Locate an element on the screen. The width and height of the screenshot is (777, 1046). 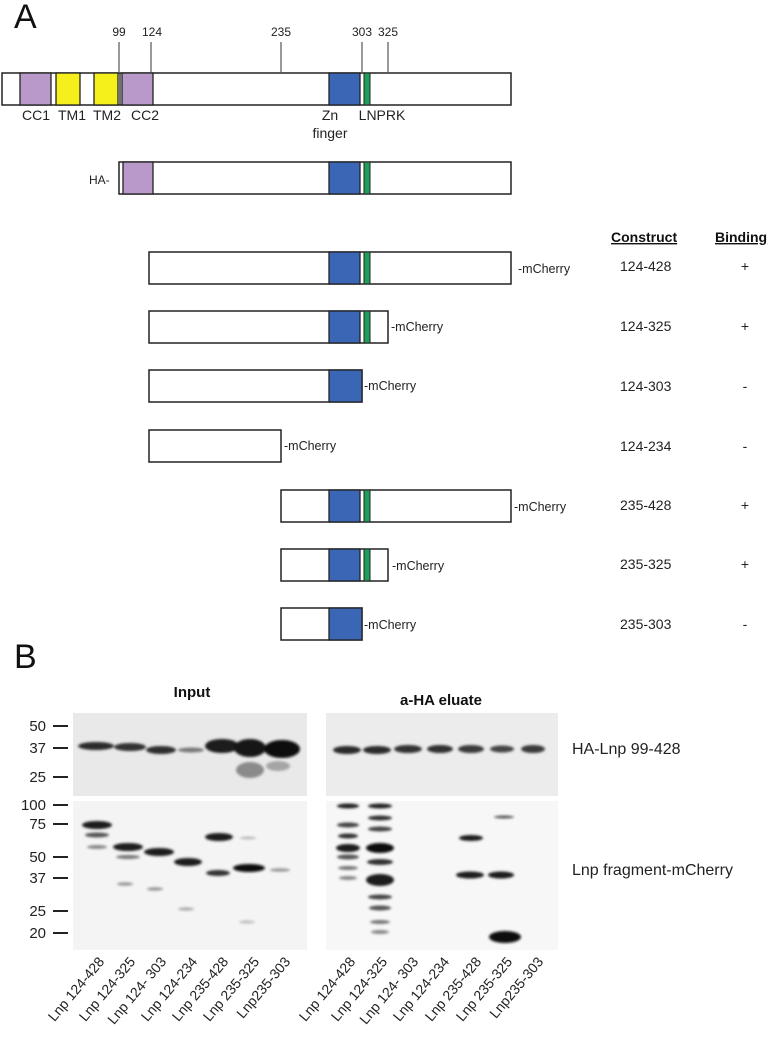
input-bottom-blot is located at coordinates (190, 875).